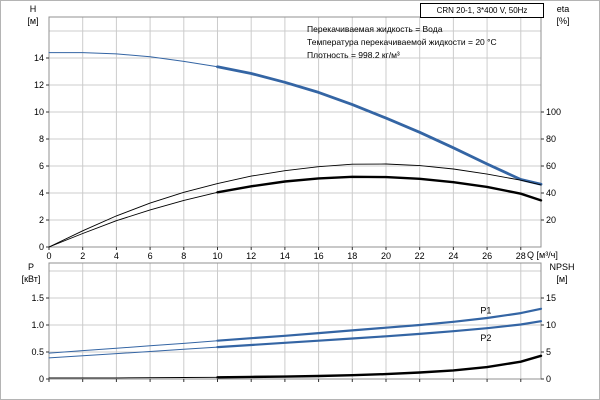 The height and width of the screenshot is (400, 600). Describe the element at coordinates (33, 21) in the screenshot. I see `axis-unit-h: [м]` at that location.